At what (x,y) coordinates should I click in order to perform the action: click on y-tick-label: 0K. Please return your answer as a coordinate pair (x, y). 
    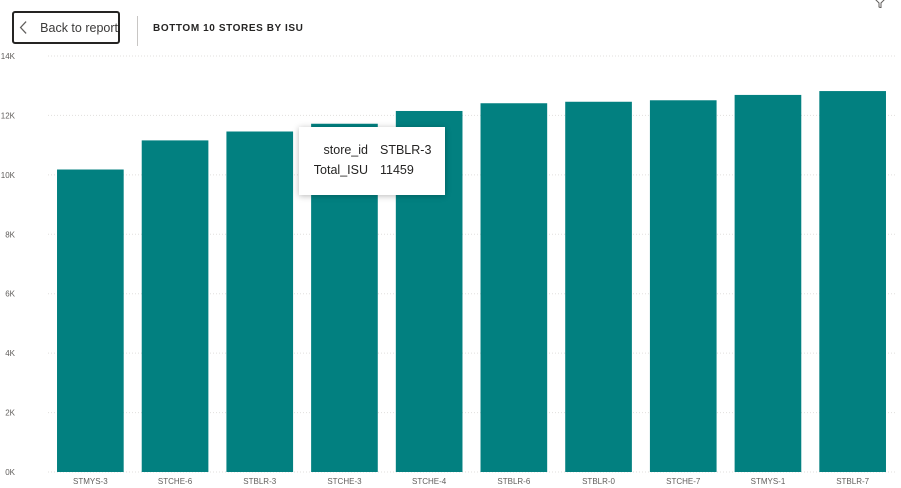
    Looking at the image, I should click on (10, 472).